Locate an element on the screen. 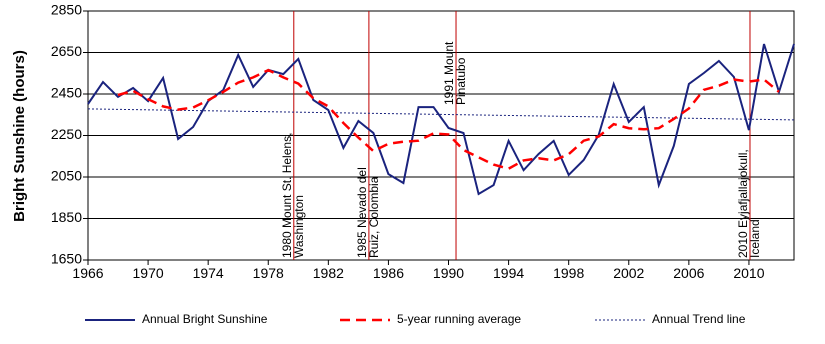  annotation-text: Washington is located at coordinates (299, 226).